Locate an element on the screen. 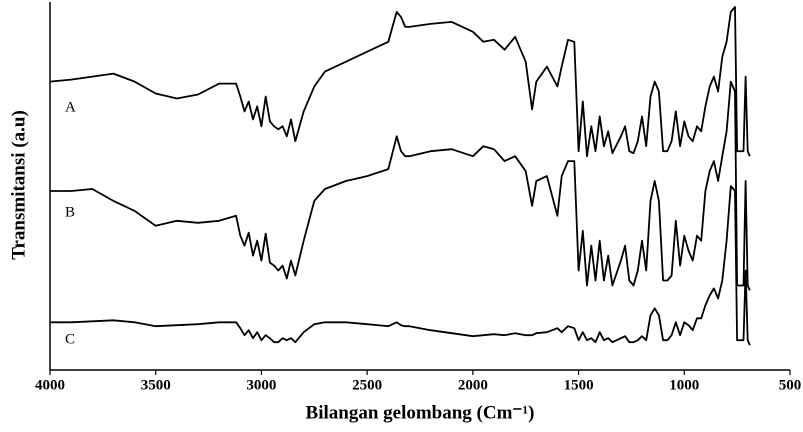 The height and width of the screenshot is (432, 803). y-axis-label: Transmitansi (a.u) is located at coordinates (18, 185).